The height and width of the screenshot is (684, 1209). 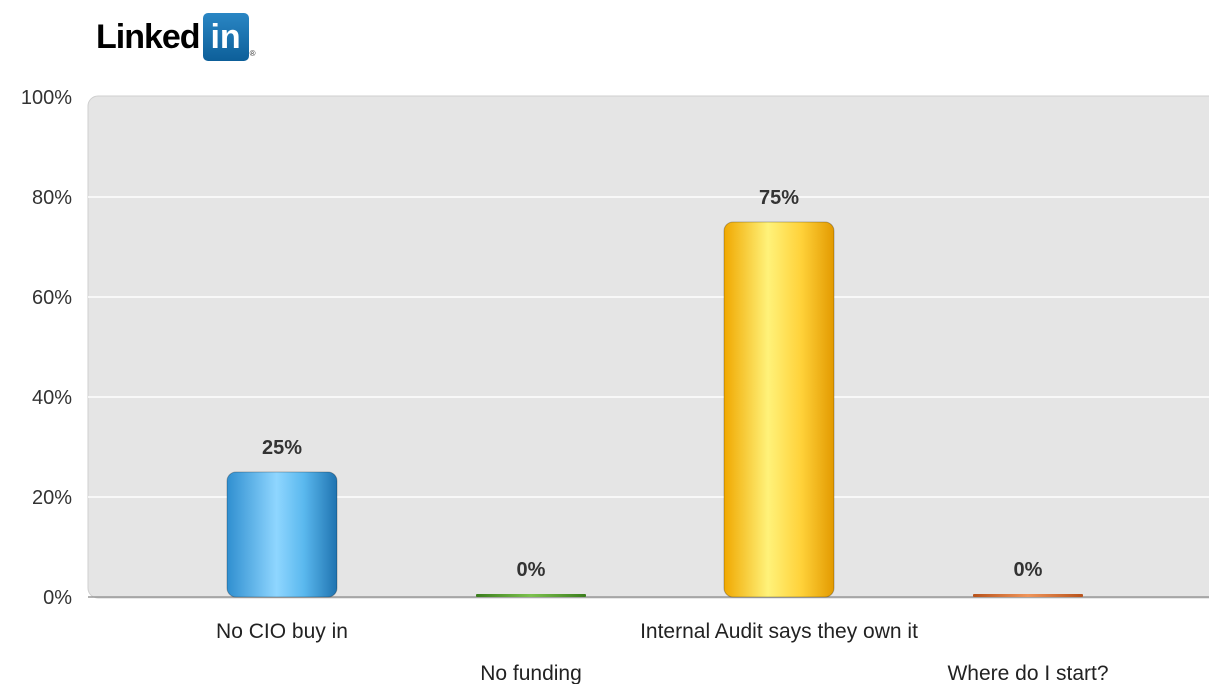 What do you see at coordinates (282, 631) in the screenshot?
I see `x-category-label: No CIO buy in` at bounding box center [282, 631].